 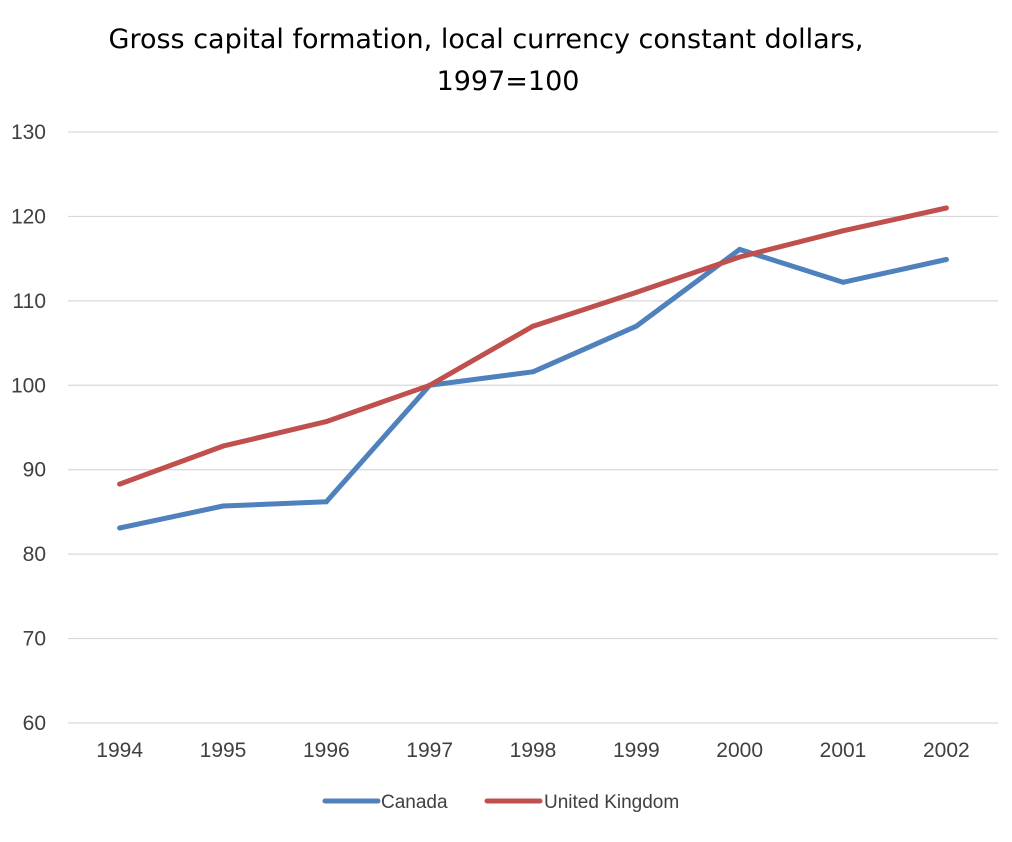 What do you see at coordinates (34, 470) in the screenshot?
I see `y-tick-label: 90` at bounding box center [34, 470].